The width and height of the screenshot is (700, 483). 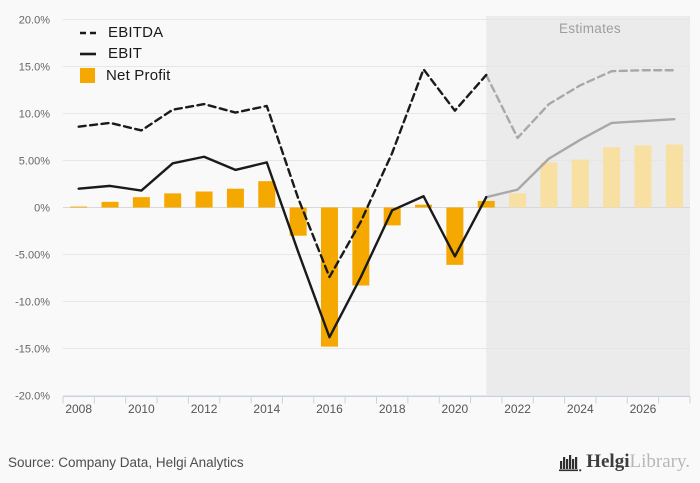 What do you see at coordinates (89, 33) in the screenshot?
I see `dashed-line-swatch-icon` at bounding box center [89, 33].